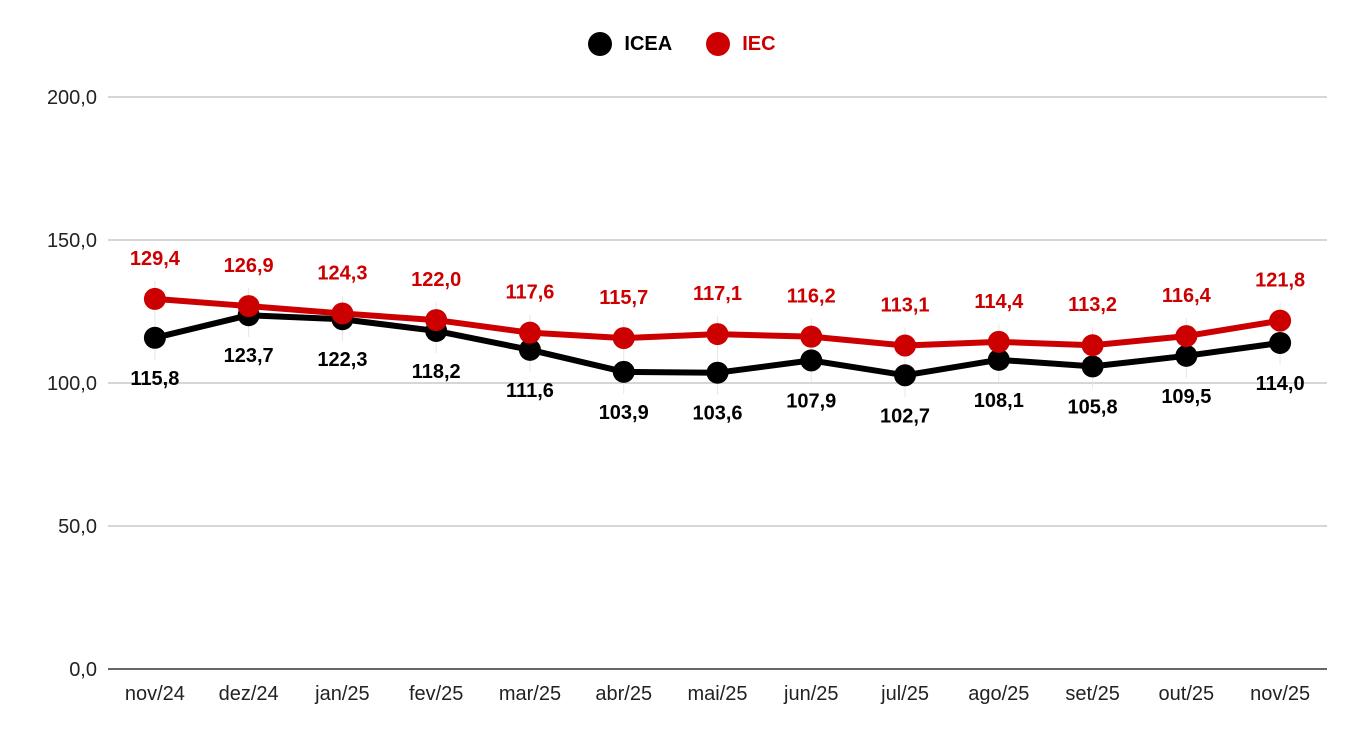 This screenshot has width=1364, height=742. What do you see at coordinates (72, 384) in the screenshot?
I see `y-tick-label: 100,0` at bounding box center [72, 384].